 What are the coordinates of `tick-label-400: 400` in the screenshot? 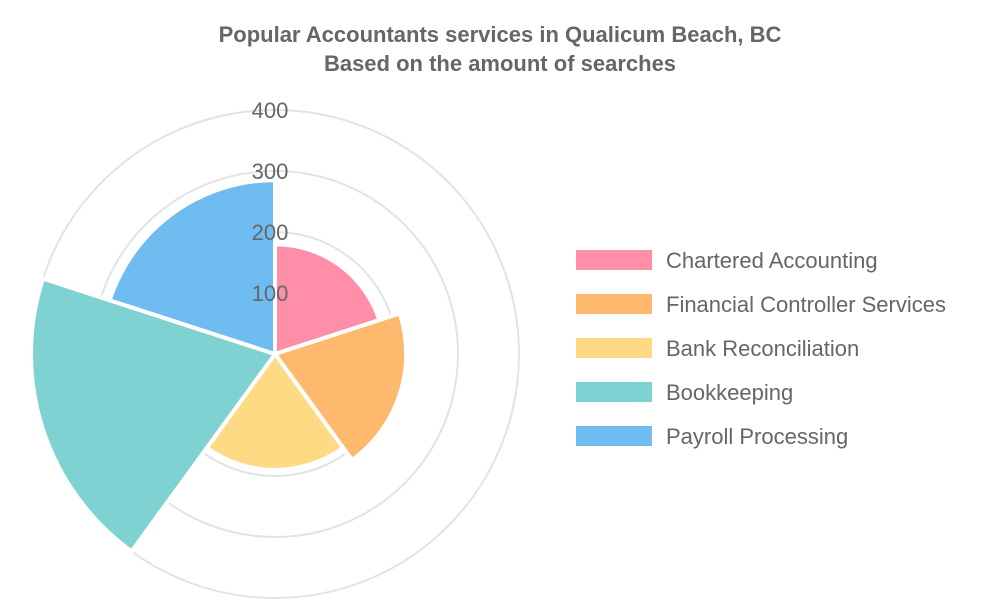 It's located at (270, 110).